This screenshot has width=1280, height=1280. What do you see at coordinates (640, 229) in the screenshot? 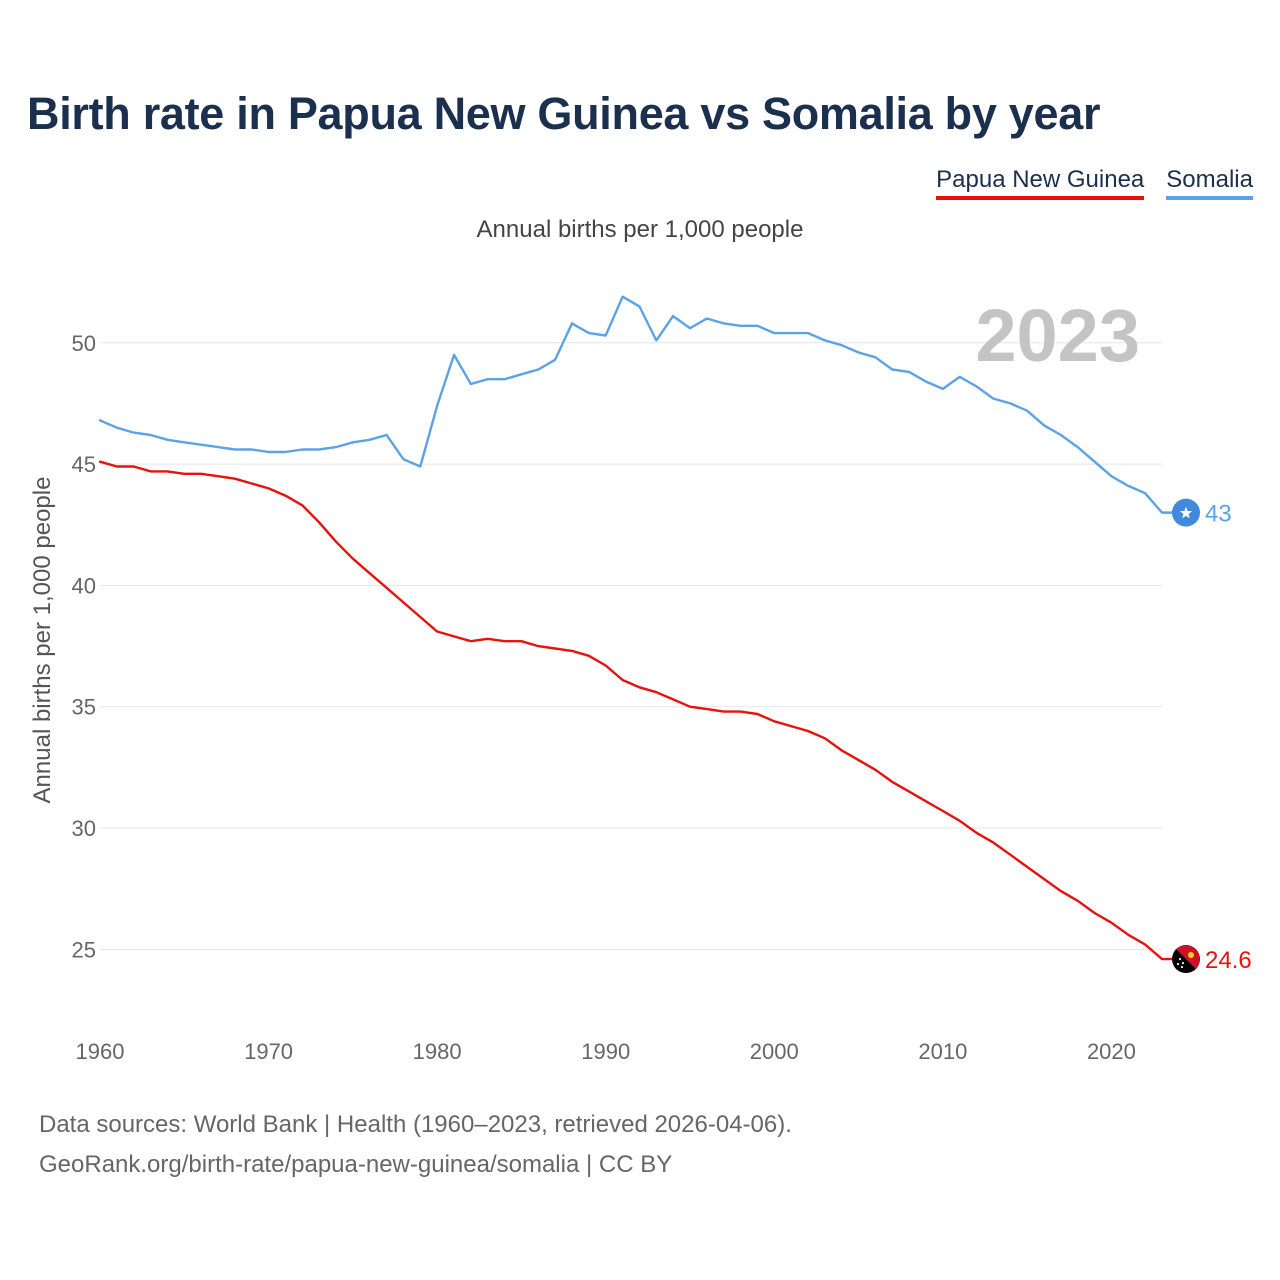
I see `chart-subtitle: Annual births per 1,000 people` at bounding box center [640, 229].